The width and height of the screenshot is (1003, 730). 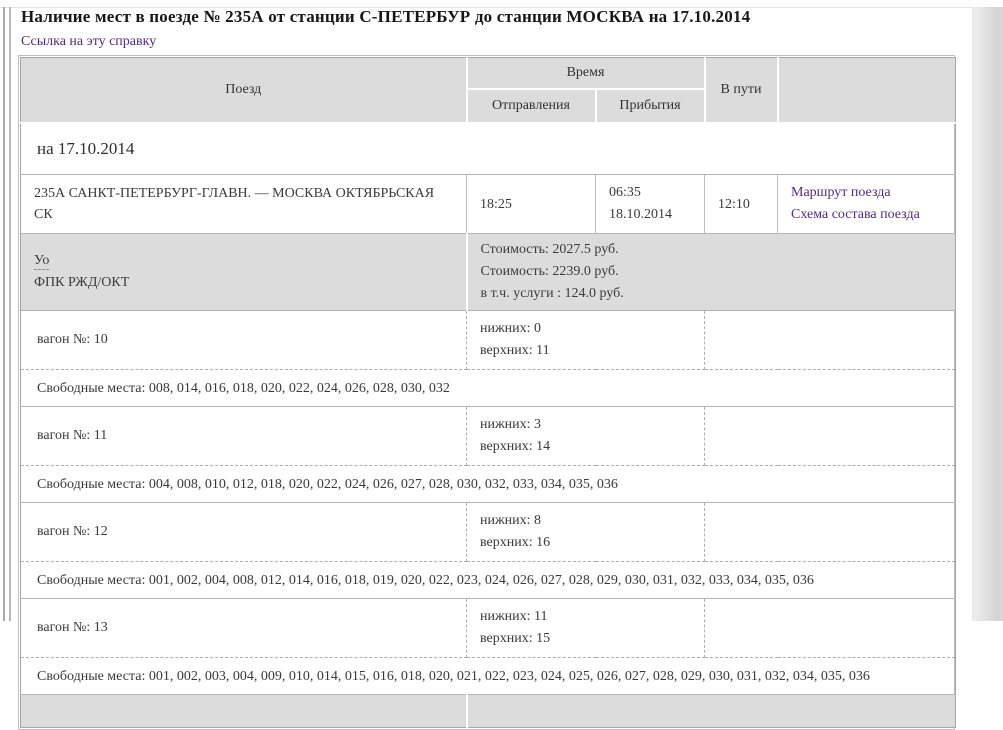 I want to click on train-links-cell: Маршрут поезда Схема состава поезда, so click(x=866, y=204).